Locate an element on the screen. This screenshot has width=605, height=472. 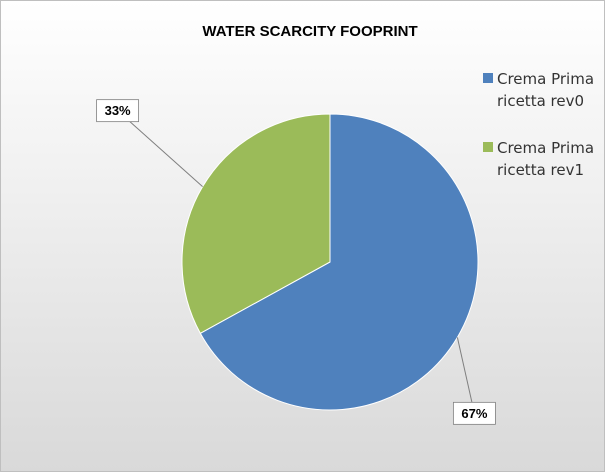
chart-title: WATER SCARCITY FOOPRINT is located at coordinates (309, 31).